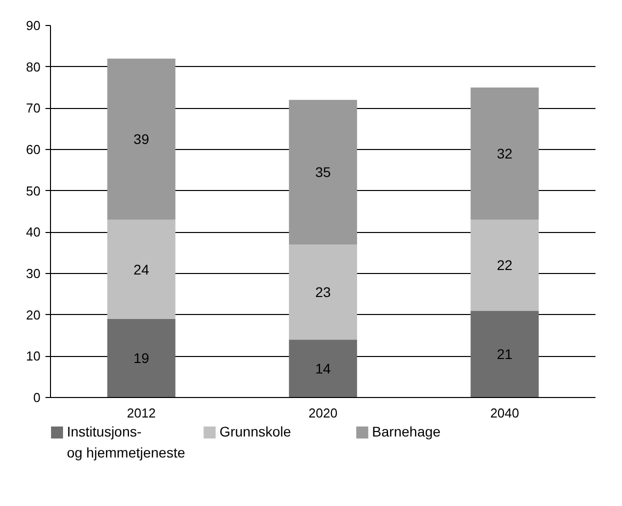  Describe the element at coordinates (126, 442) in the screenshot. I see `legend-label: Institusjons- og hjemmetjeneste` at that location.